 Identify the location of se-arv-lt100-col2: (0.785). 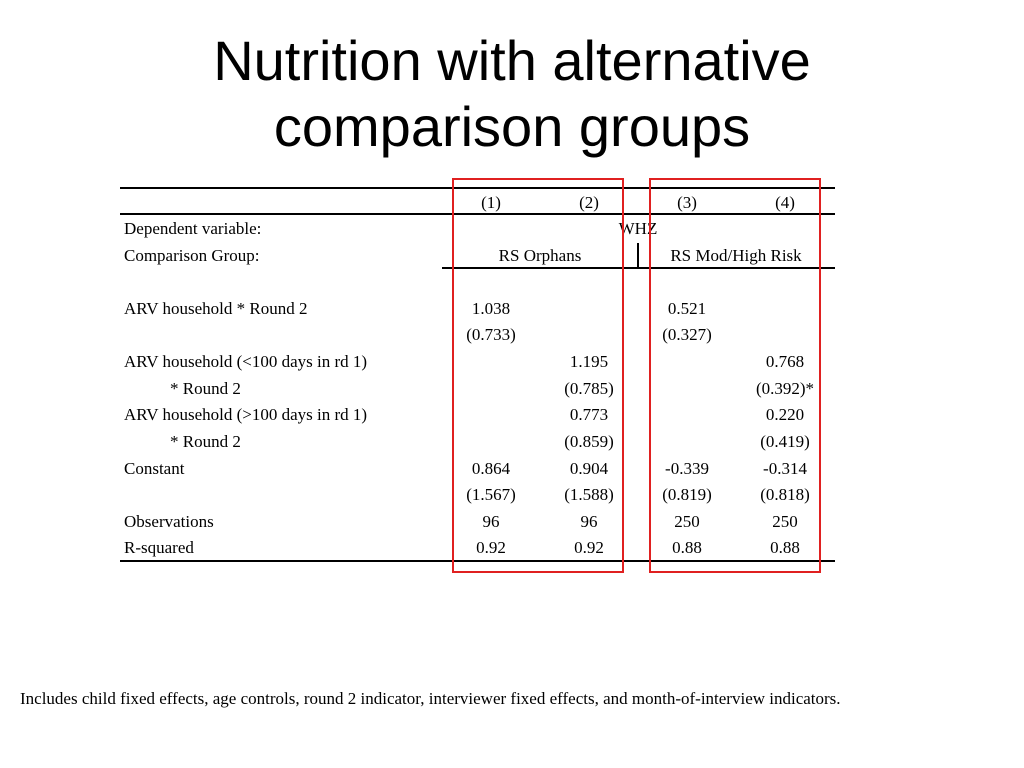
(589, 388).